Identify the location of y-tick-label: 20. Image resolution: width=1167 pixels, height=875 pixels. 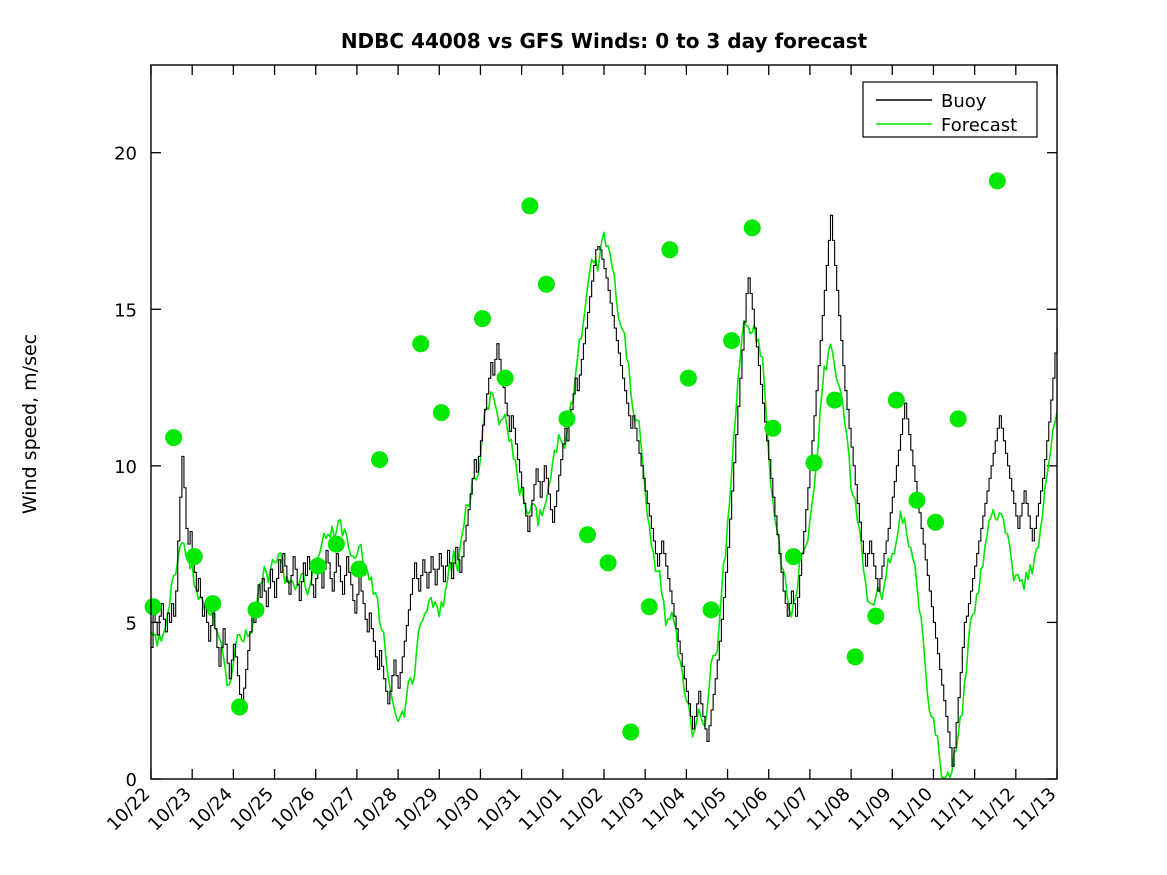
(125, 154).